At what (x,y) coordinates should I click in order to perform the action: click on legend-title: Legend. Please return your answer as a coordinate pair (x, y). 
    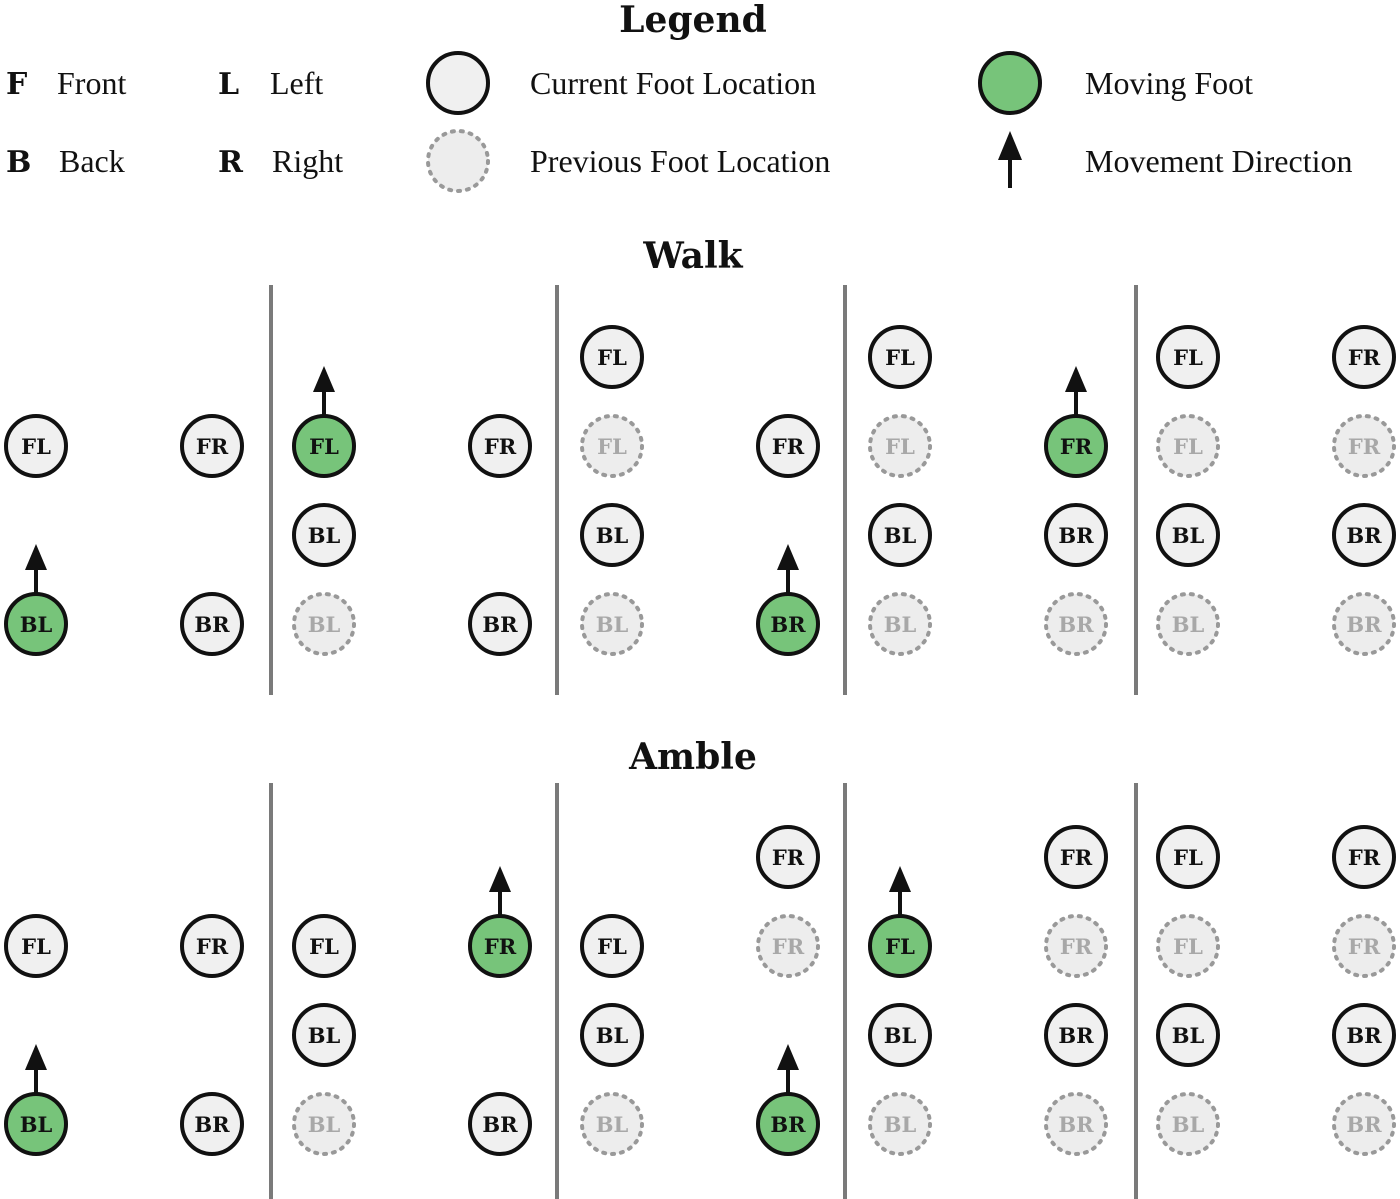
    Looking at the image, I should click on (693, 20).